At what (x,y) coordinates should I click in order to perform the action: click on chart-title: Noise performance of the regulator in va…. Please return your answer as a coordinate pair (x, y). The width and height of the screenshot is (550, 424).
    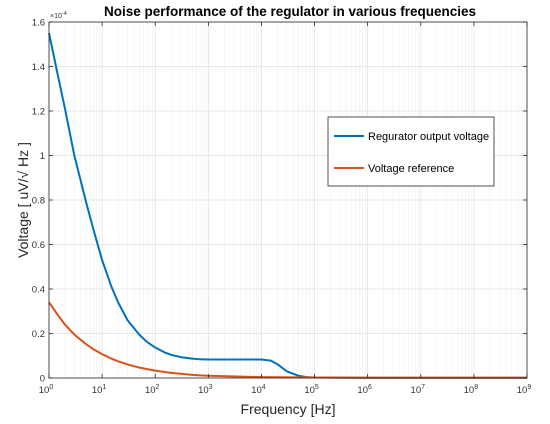
    Looking at the image, I should click on (290, 11).